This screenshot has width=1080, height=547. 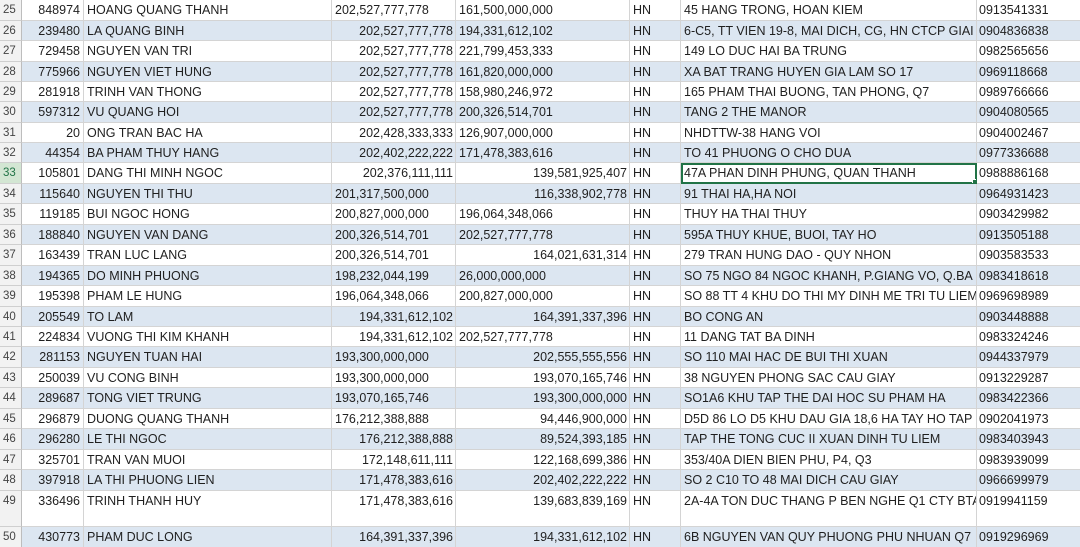 What do you see at coordinates (208, 153) in the screenshot?
I see `cell-name: BA PHAM THUY HANG` at bounding box center [208, 153].